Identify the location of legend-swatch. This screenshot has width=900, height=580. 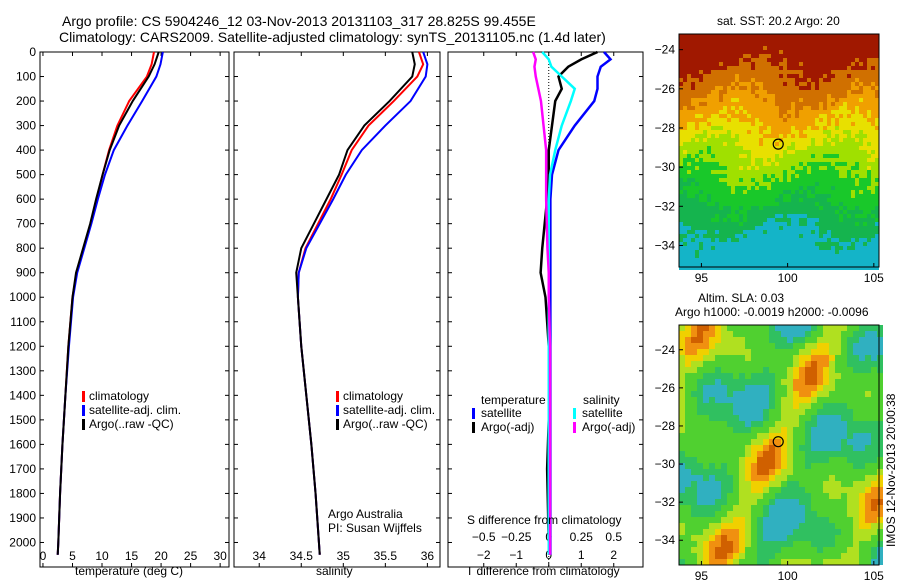
(337, 396).